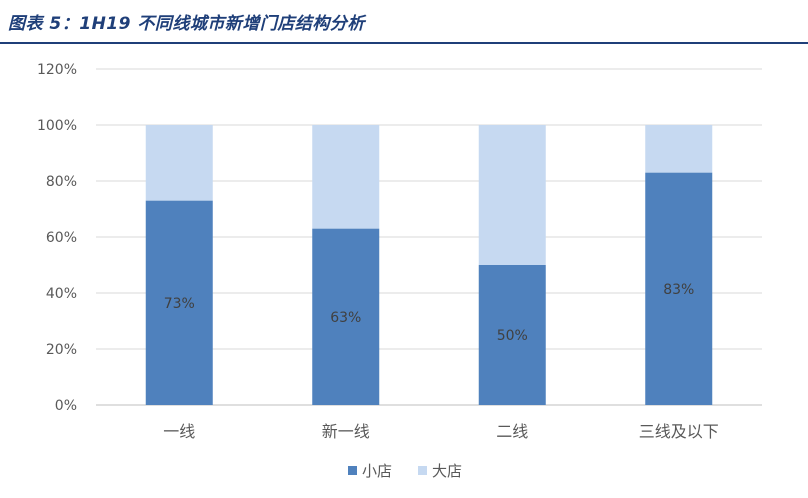 This screenshot has height=498, width=808. What do you see at coordinates (61, 238) in the screenshot?
I see `y-tick-label: 60%` at bounding box center [61, 238].